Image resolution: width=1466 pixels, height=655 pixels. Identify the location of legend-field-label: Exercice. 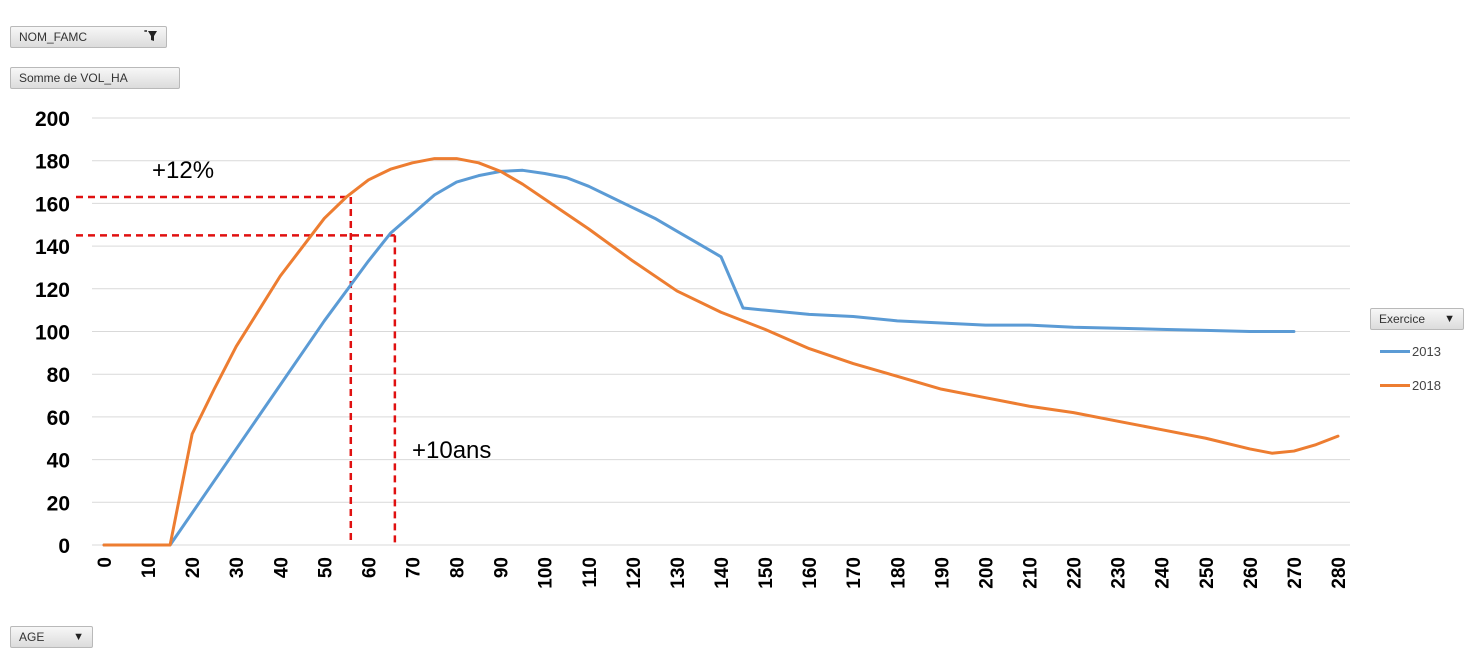
(1402, 319).